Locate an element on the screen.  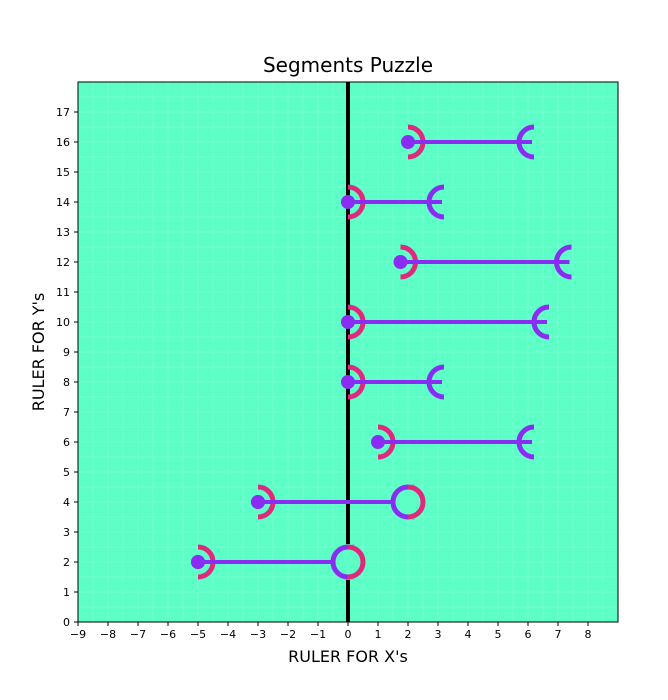
x-tick-label: 2 is located at coordinates (408, 634).